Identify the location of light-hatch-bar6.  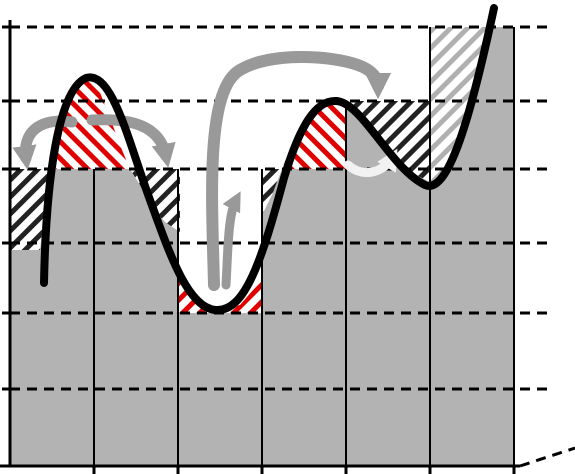
(460, 106).